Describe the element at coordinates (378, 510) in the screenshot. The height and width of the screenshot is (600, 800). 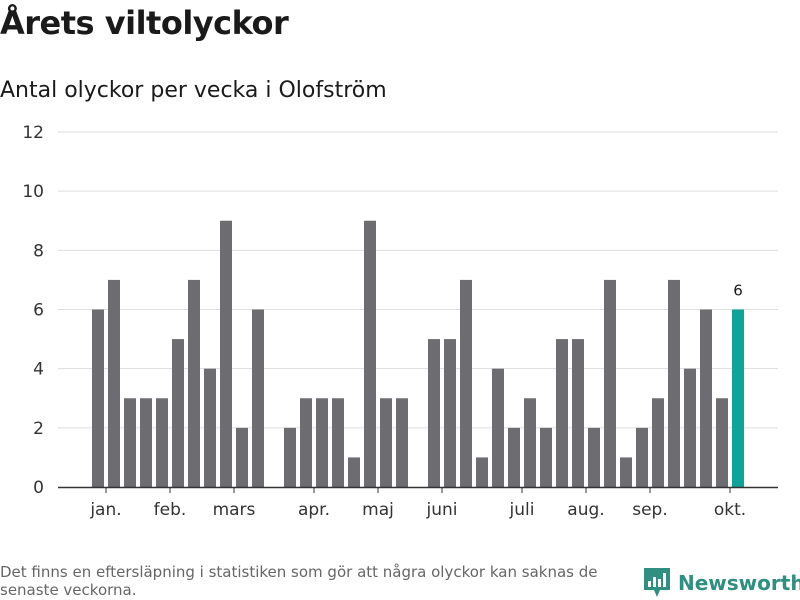
I see `x-tick-label: maj` at that location.